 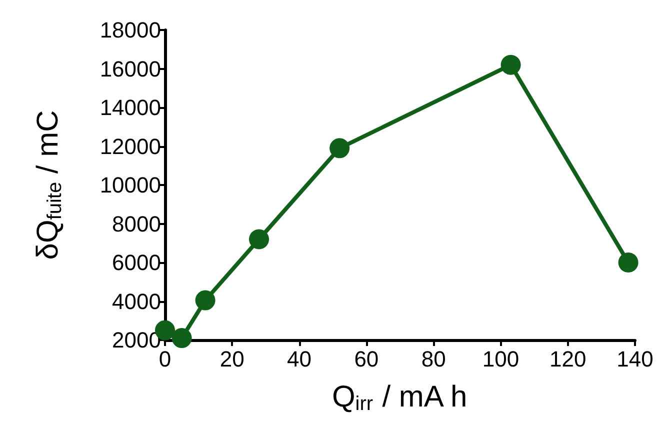 I want to click on y-tick-label: 18000, so click(x=130, y=30).